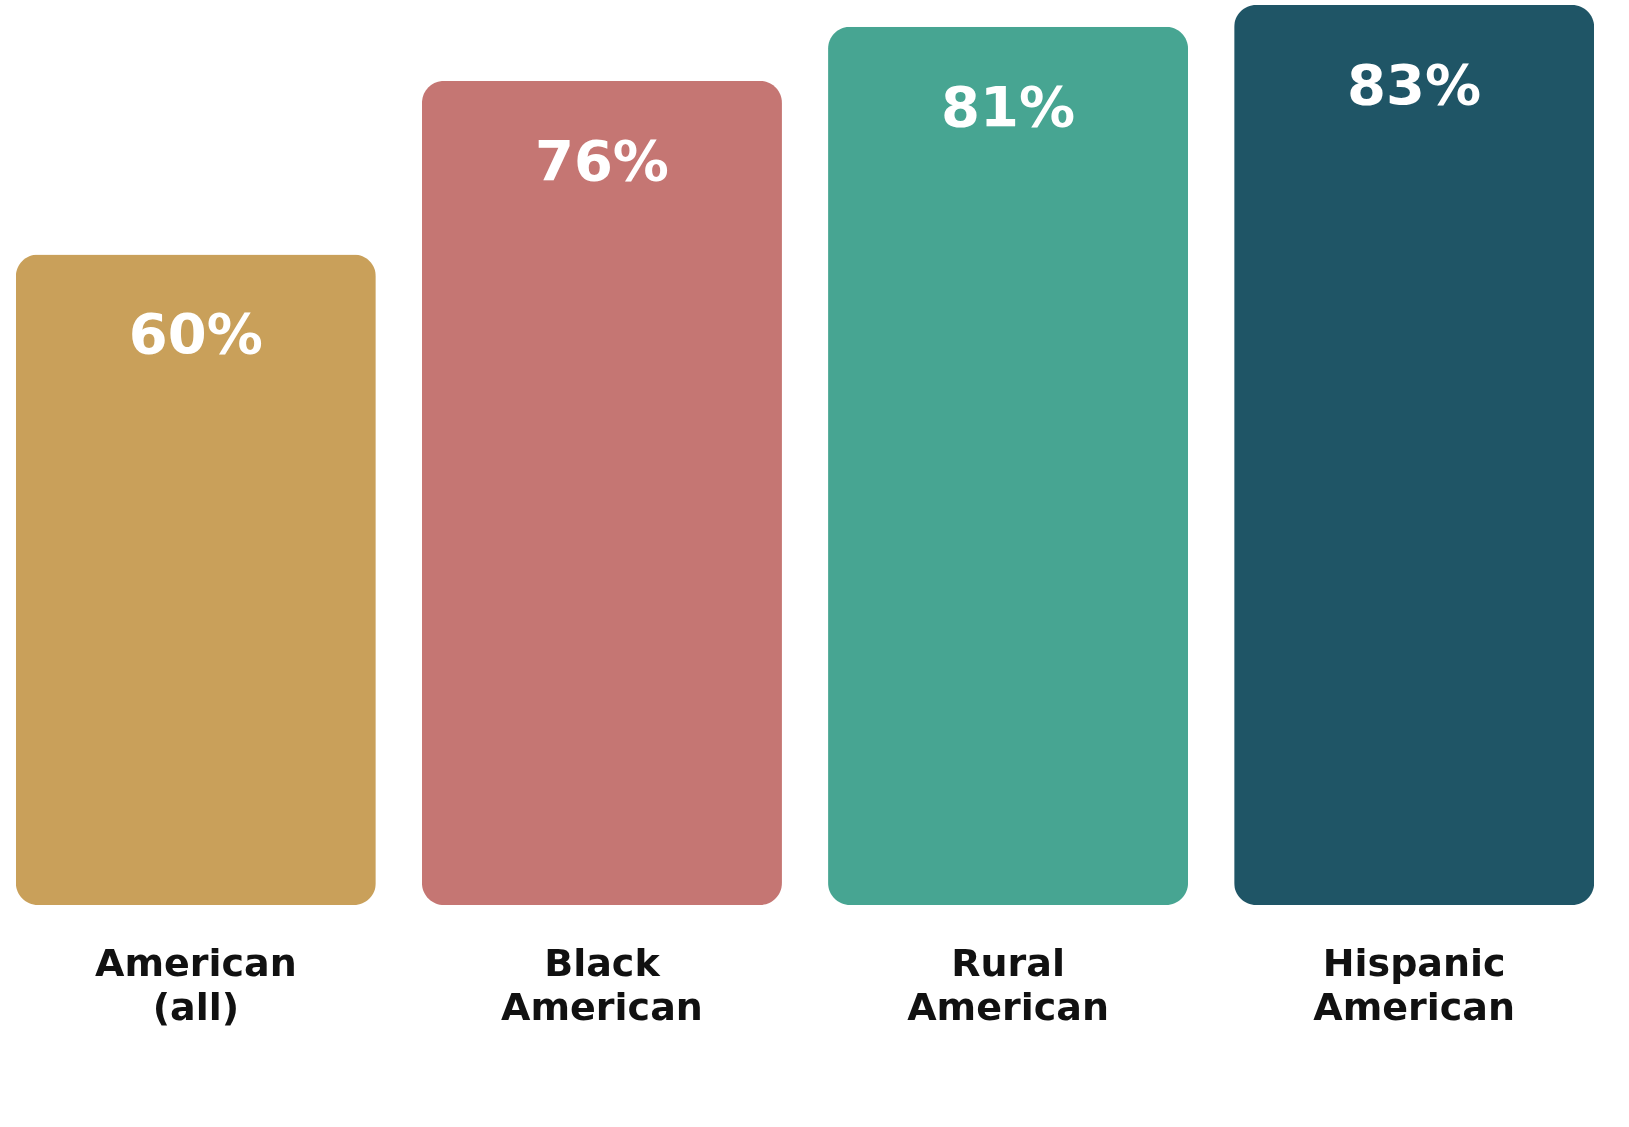 The image size is (1629, 1127). What do you see at coordinates (195, 984) in the screenshot?
I see `x-tick-label: American (all)` at bounding box center [195, 984].